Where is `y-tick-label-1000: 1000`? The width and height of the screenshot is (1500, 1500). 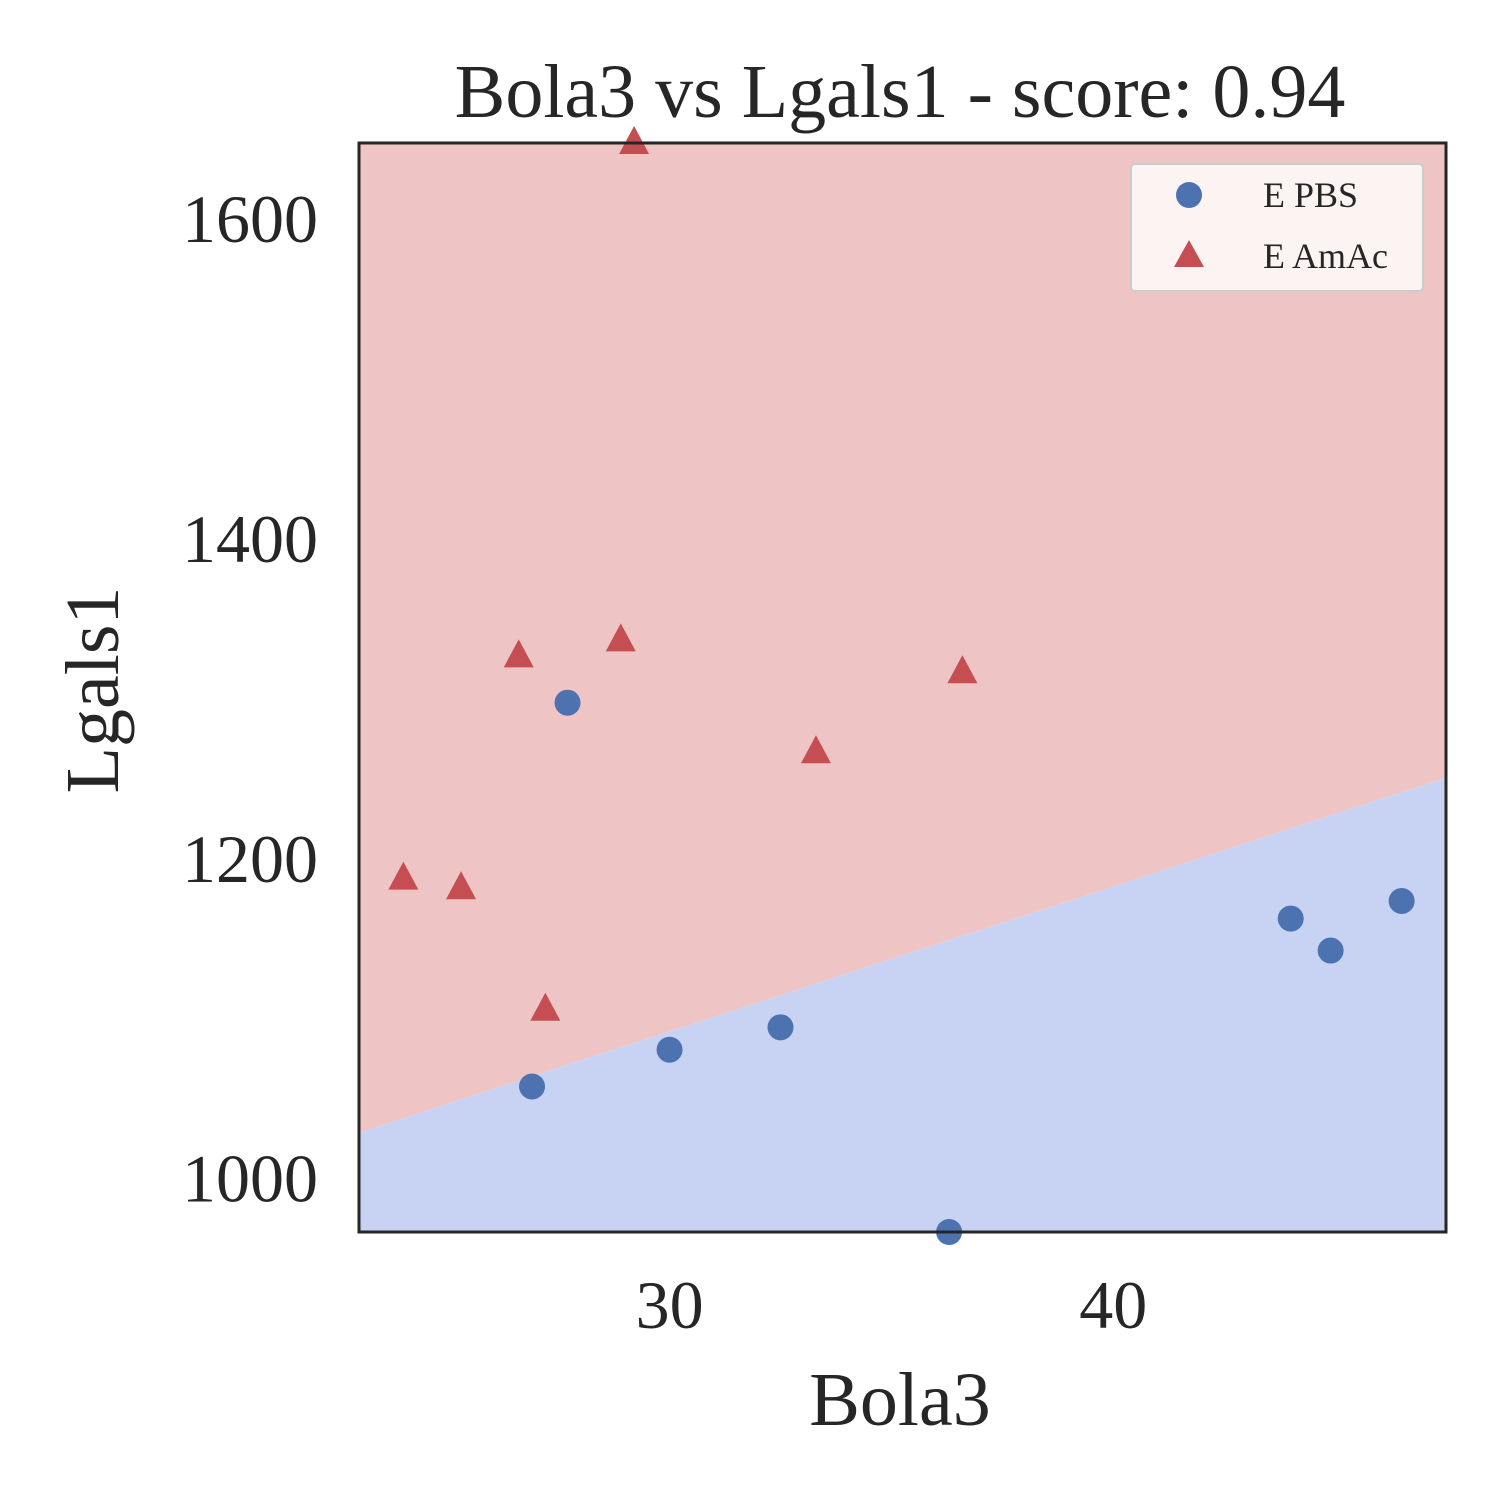
y-tick-label-1000: 1000 is located at coordinates (250, 1179).